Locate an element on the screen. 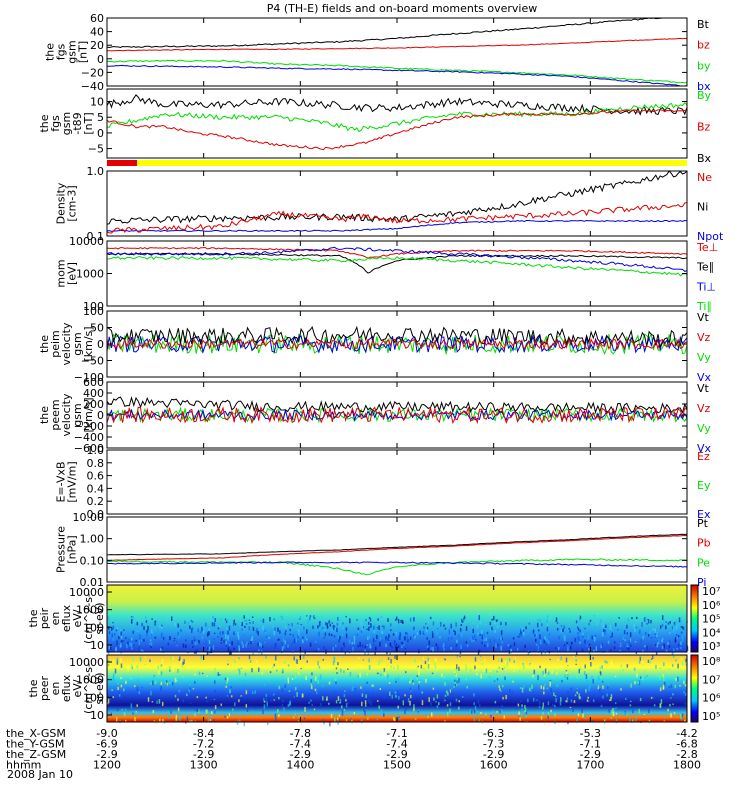 The height and width of the screenshot is (800, 750). density-y-tick-label: 1.0 is located at coordinates (96, 171).